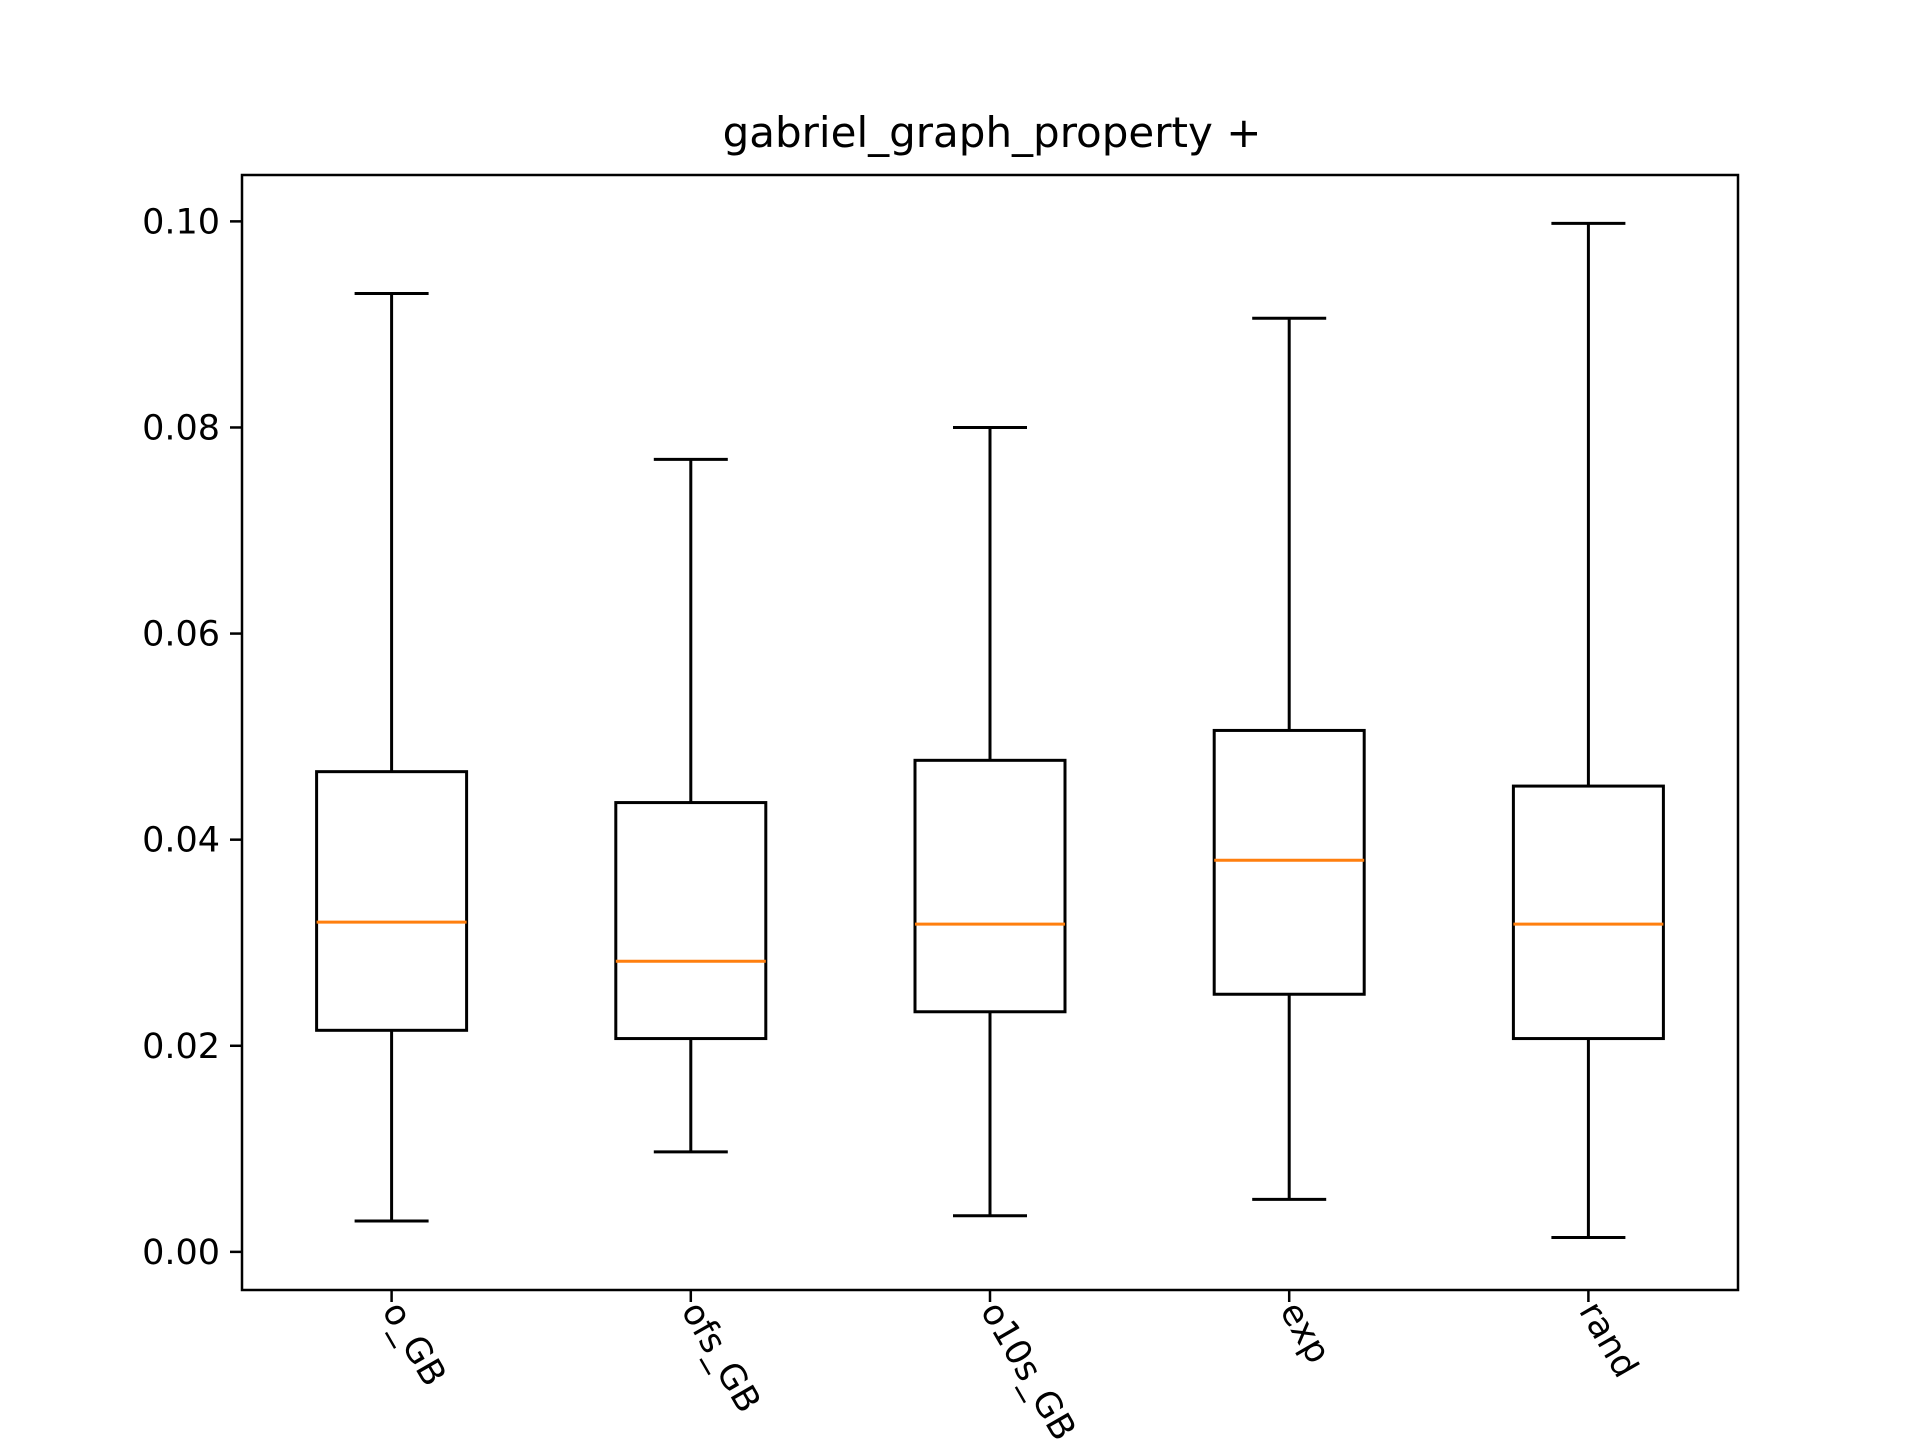  I want to click on x-tick-label: o10s_GB, so click(1027, 1367).